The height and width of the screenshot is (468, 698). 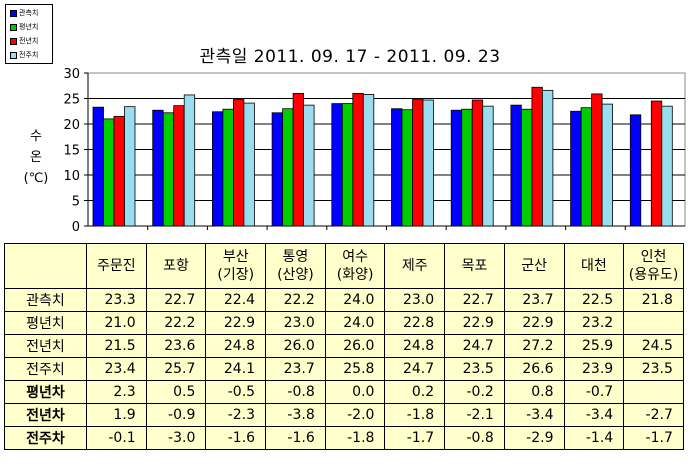 I want to click on table-header-row: 주문진 포항 부산 (기장) 통영 (산양) 여수 (화양) 제주 목포 군산 대천 인천 (용유도), so click(x=344, y=266).